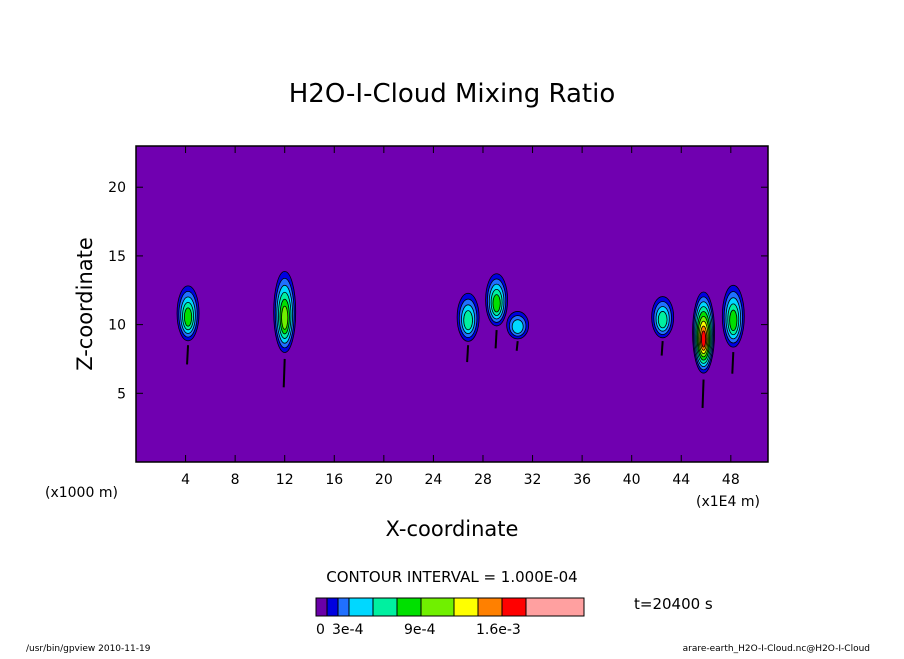  Describe the element at coordinates (632, 480) in the screenshot. I see `x-tick-label: 40` at that location.